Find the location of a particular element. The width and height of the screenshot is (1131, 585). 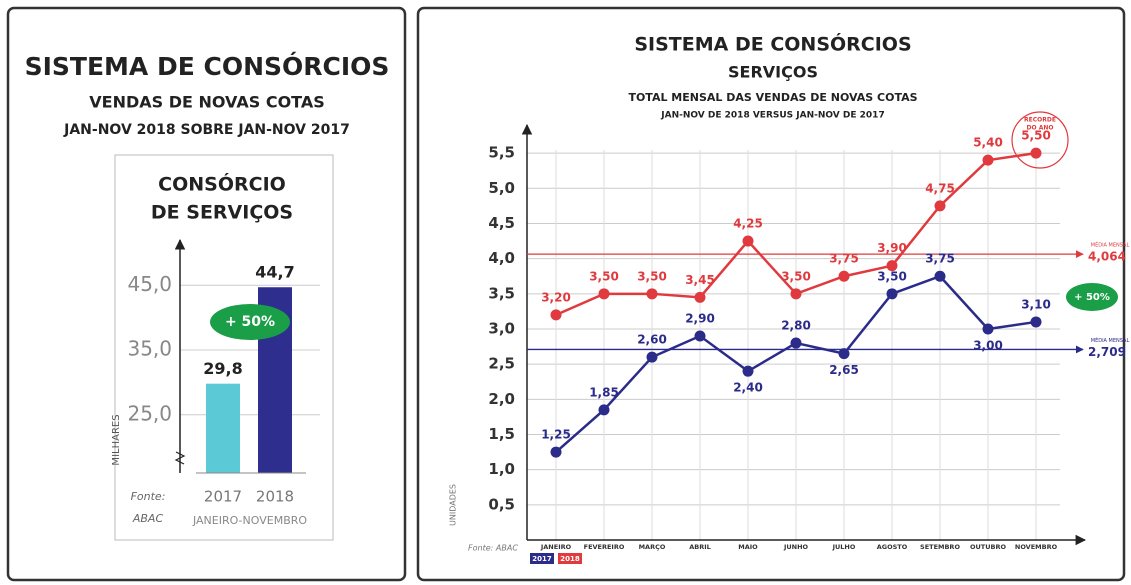

record-annotation: RECORDE is located at coordinates (1040, 120).